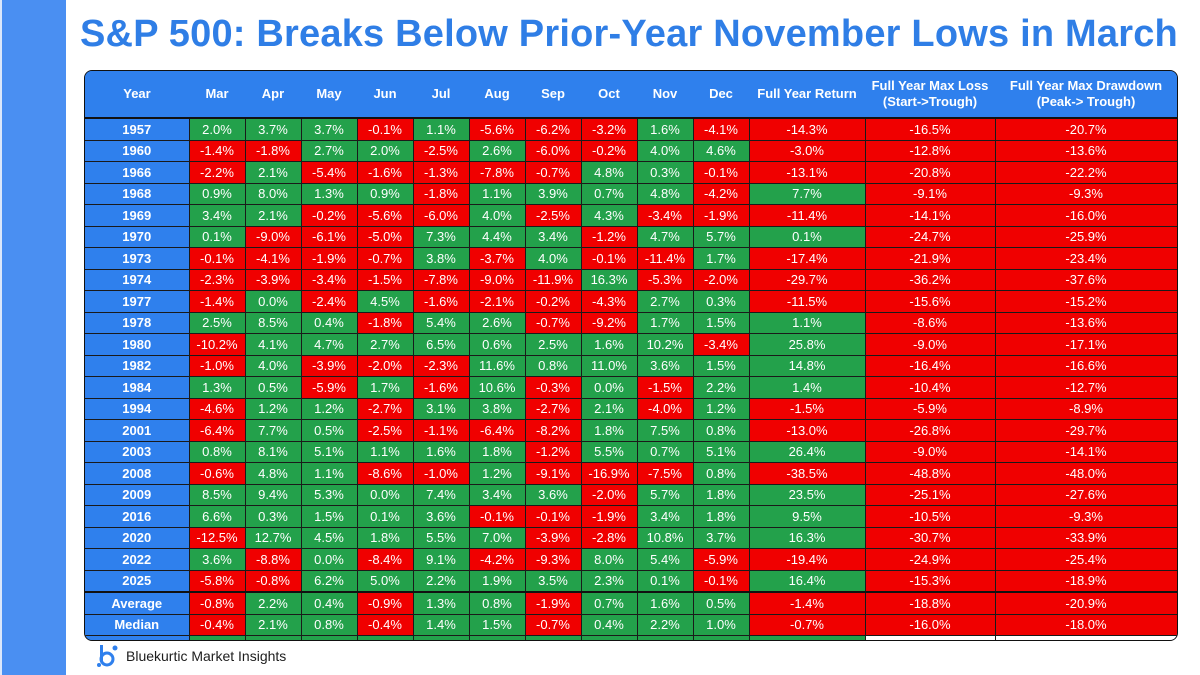 Image resolution: width=1200 pixels, height=675 pixels. I want to click on value-cell: 10.6%, so click(497, 387).